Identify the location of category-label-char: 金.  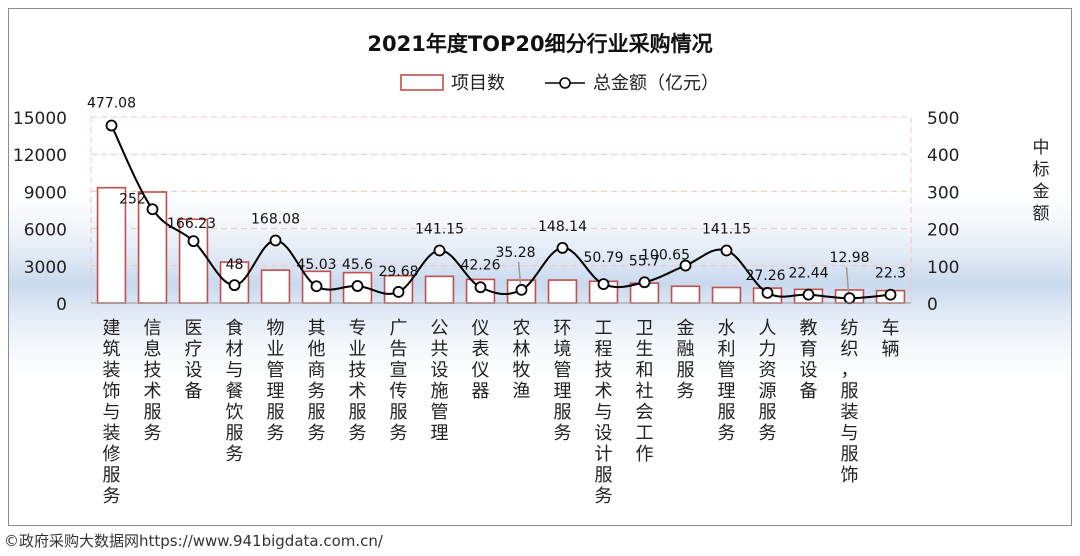
(686, 328).